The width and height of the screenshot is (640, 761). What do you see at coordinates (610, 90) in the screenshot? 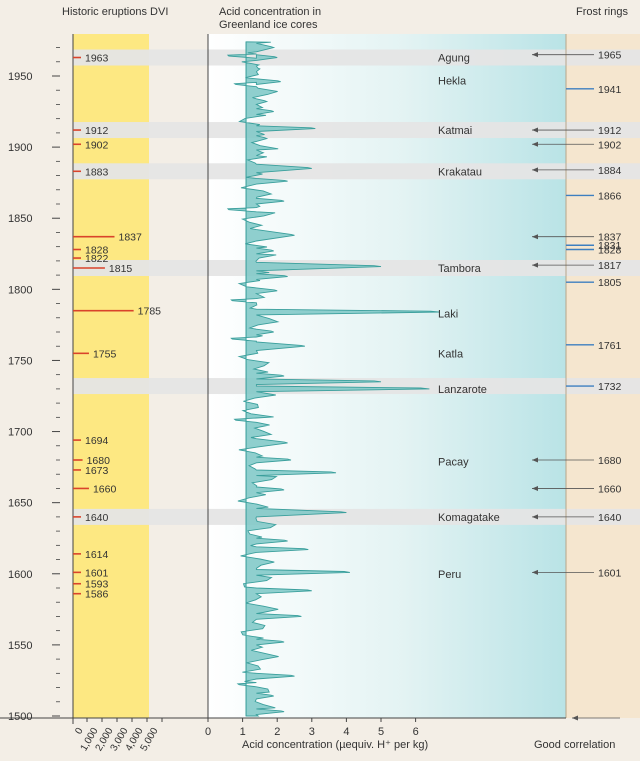
I see `frost-year-label: 1941` at bounding box center [610, 90].